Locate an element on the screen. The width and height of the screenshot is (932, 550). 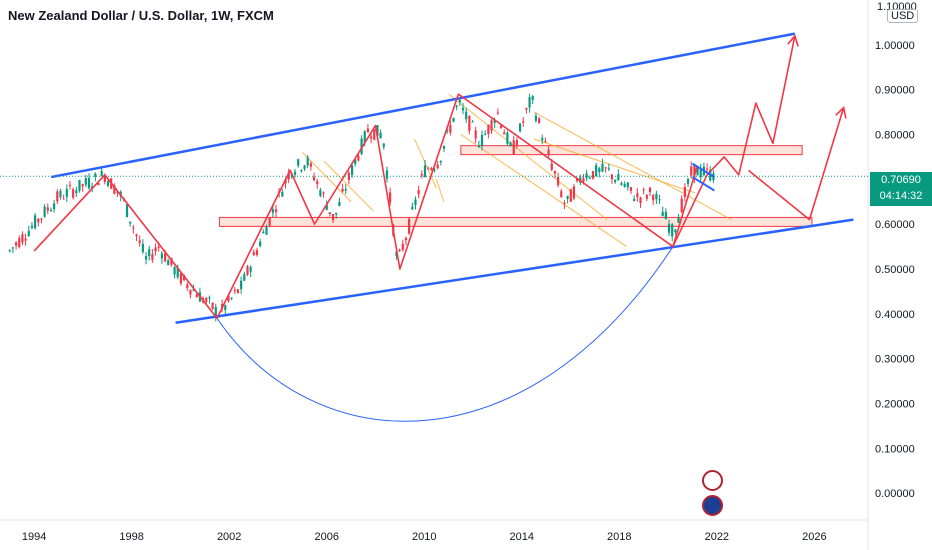
x-tick-label: 2022 is located at coordinates (717, 537).